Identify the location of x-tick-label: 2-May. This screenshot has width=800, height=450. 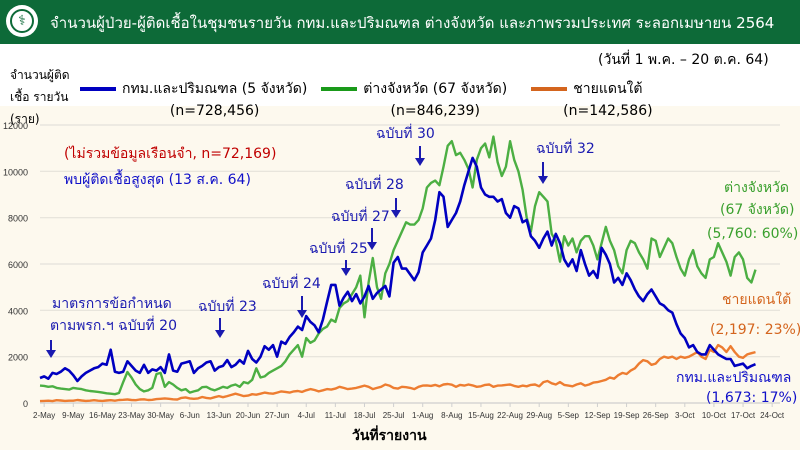
(44, 415).